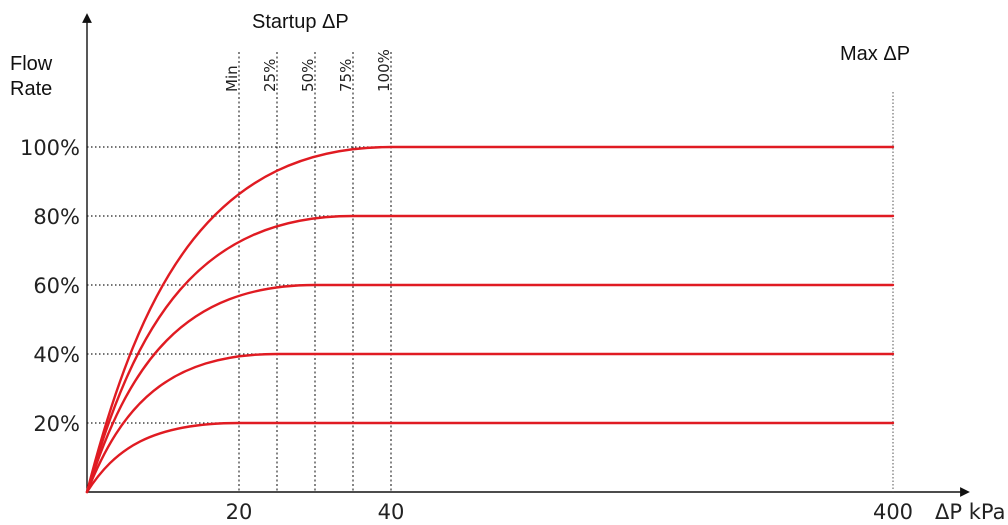 This screenshot has width=1008, height=525. Describe the element at coordinates (239, 512) in the screenshot. I see `x-tick-label-0: 20` at that location.